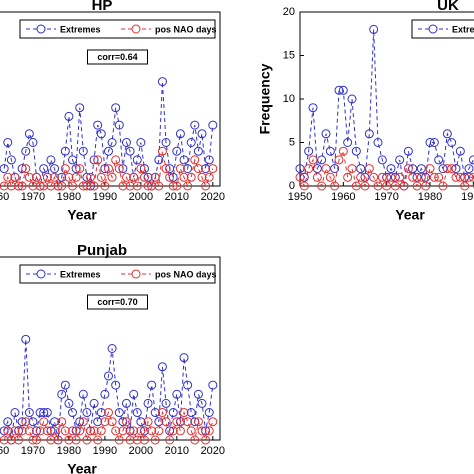 This screenshot has height=474, width=474. I want to click on y-axis-label: Frequency, so click(265, 98).